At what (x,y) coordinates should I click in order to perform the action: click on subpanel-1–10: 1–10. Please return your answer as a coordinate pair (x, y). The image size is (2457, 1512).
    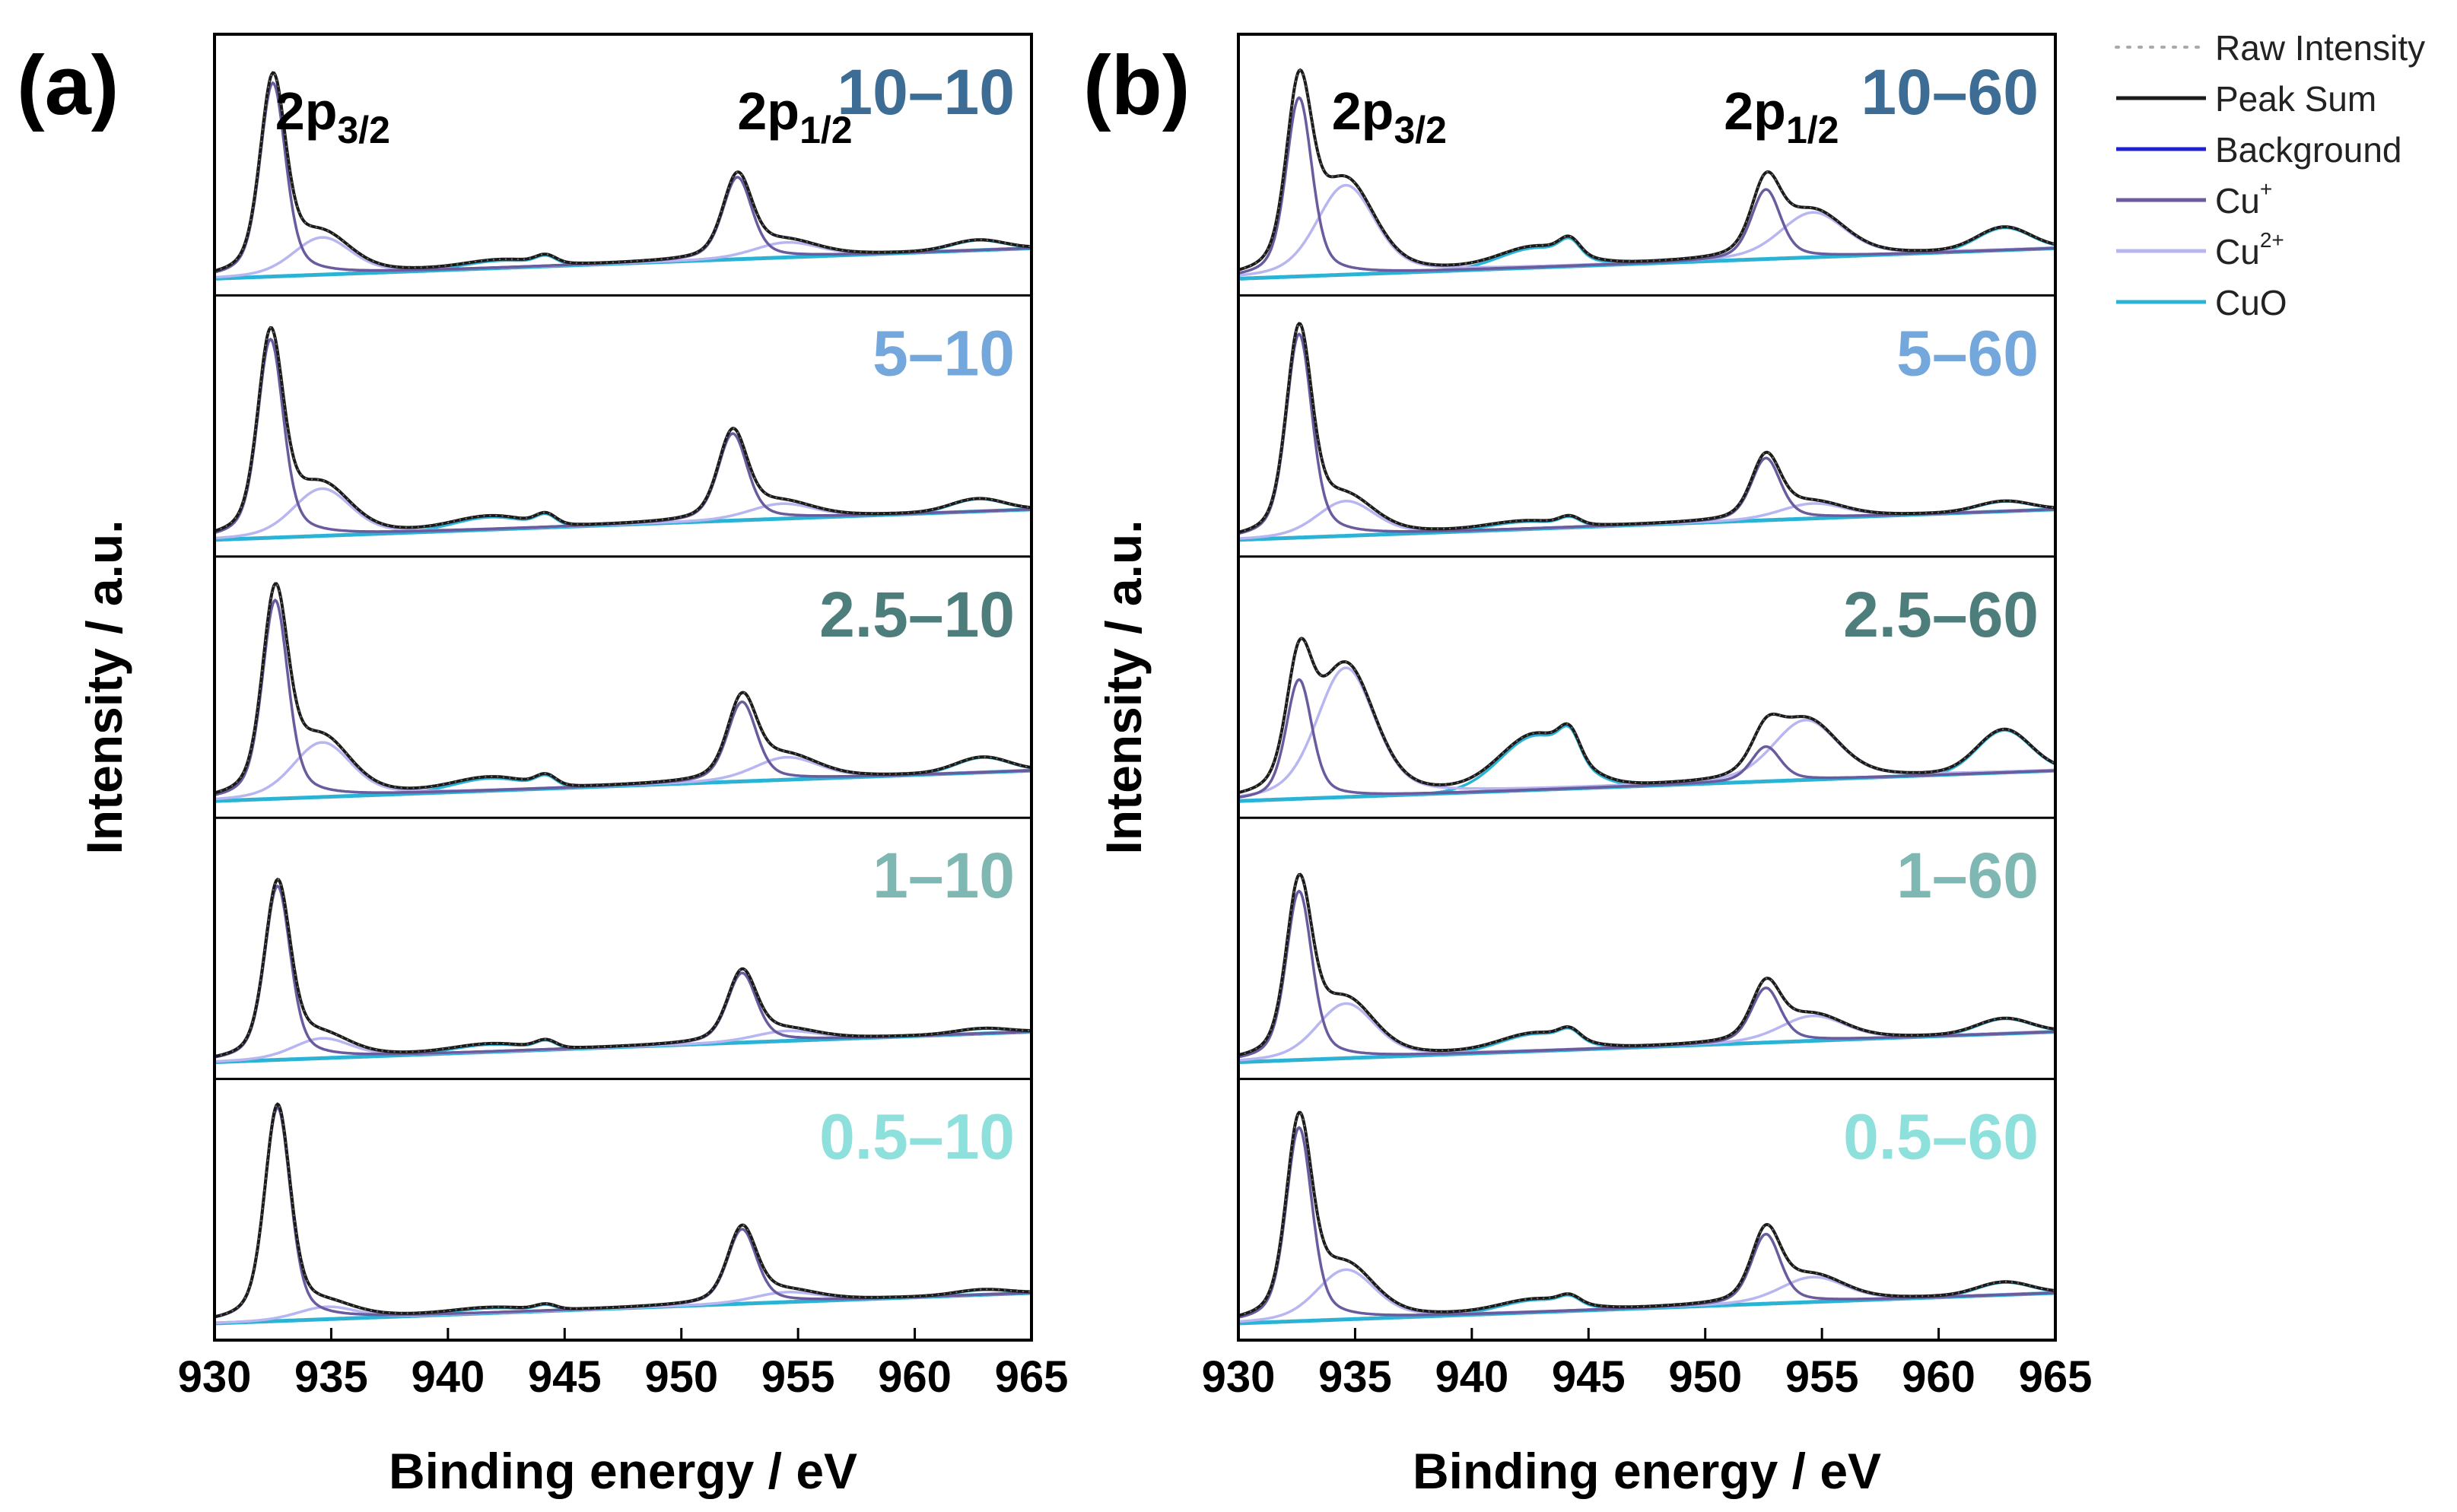
    Looking at the image, I should click on (623, 961).